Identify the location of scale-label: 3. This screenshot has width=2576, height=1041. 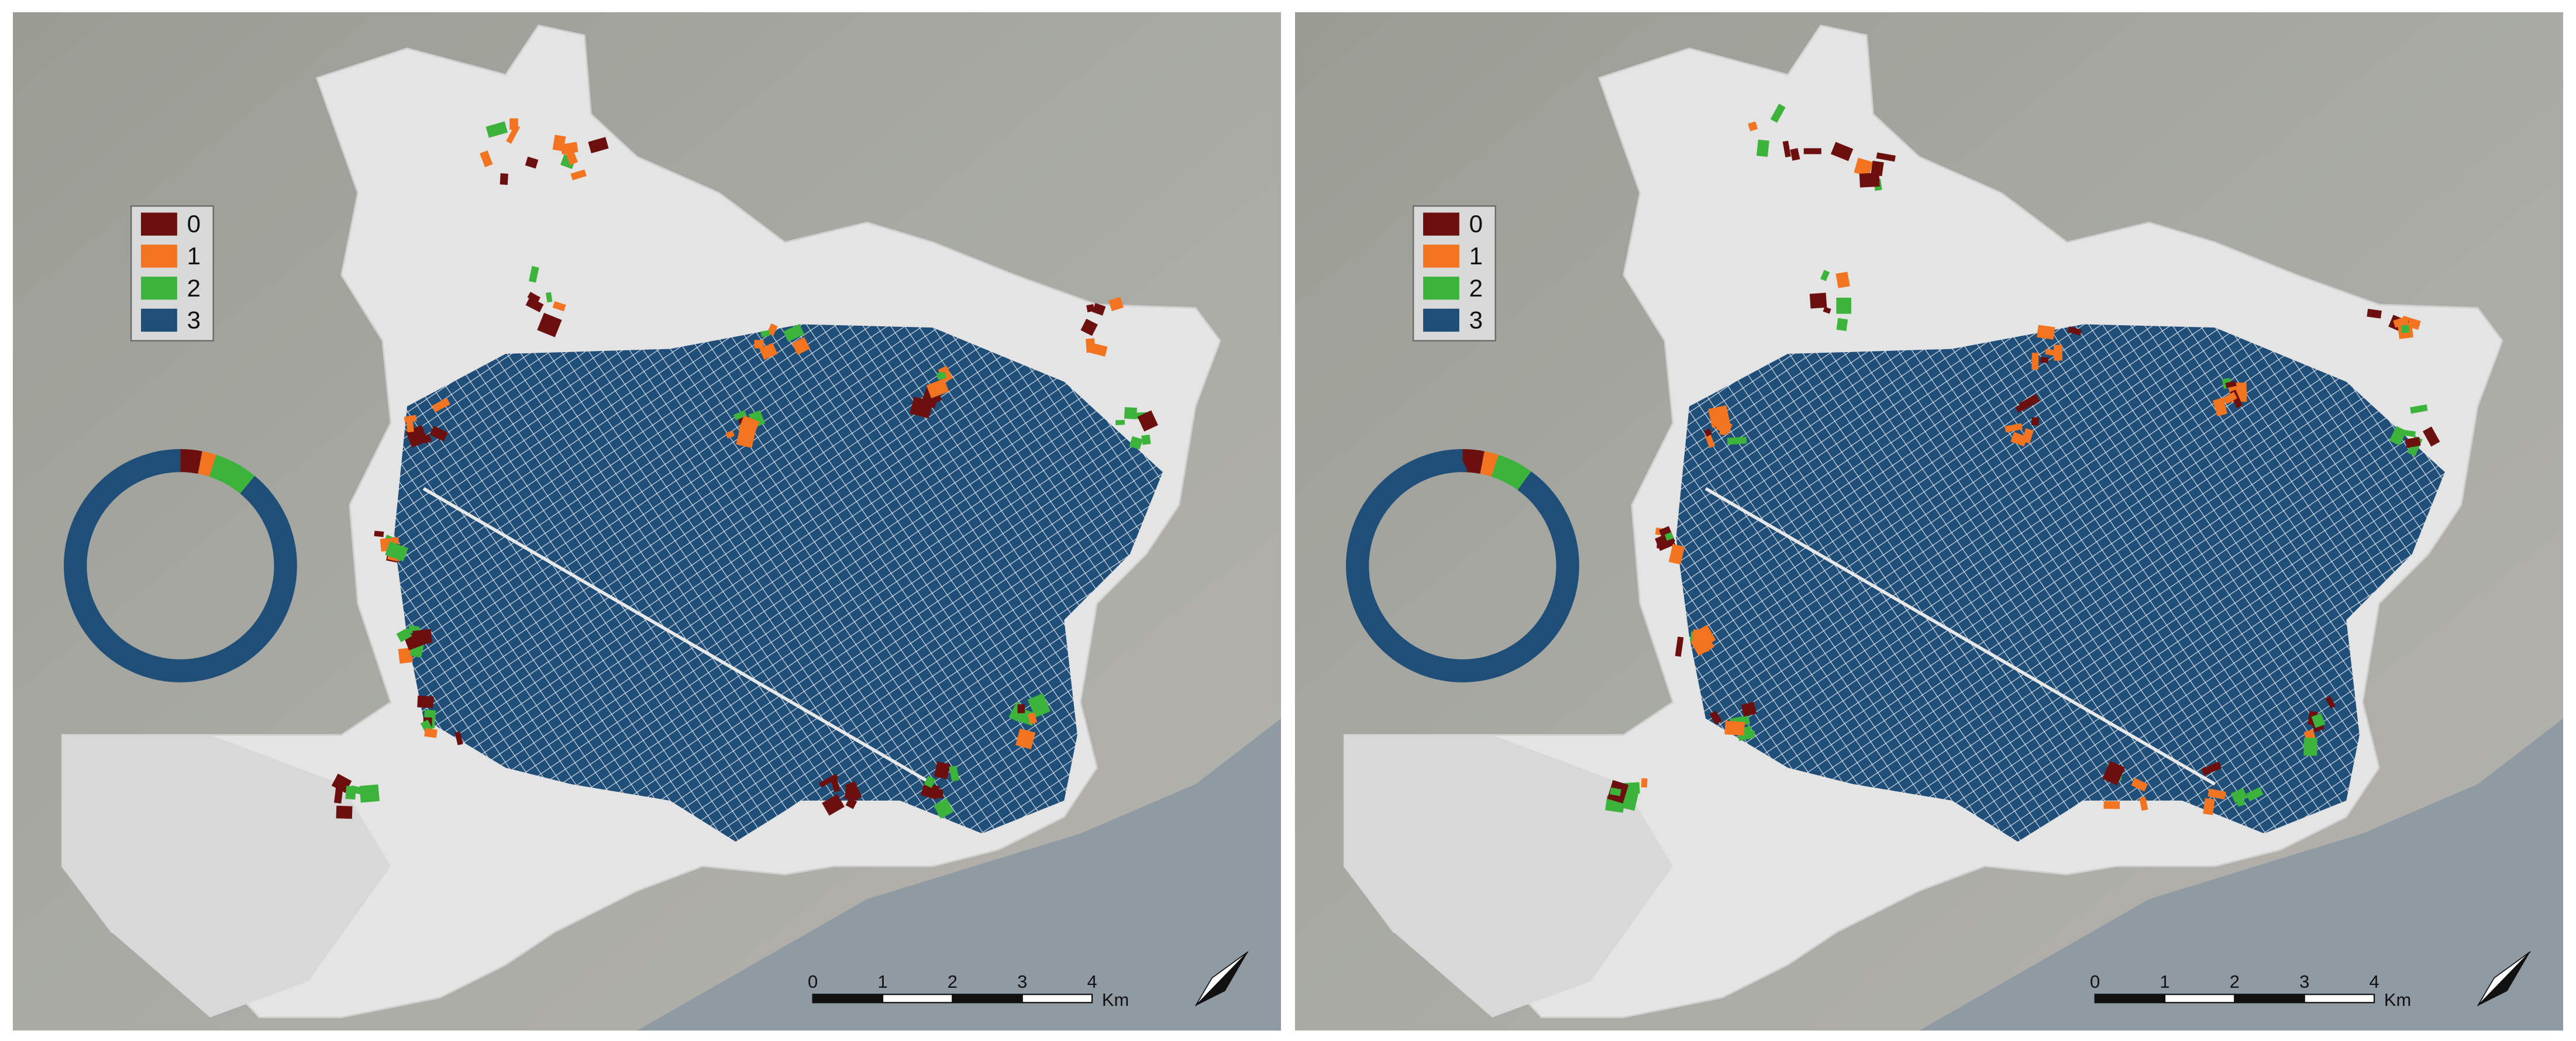
(1022, 981).